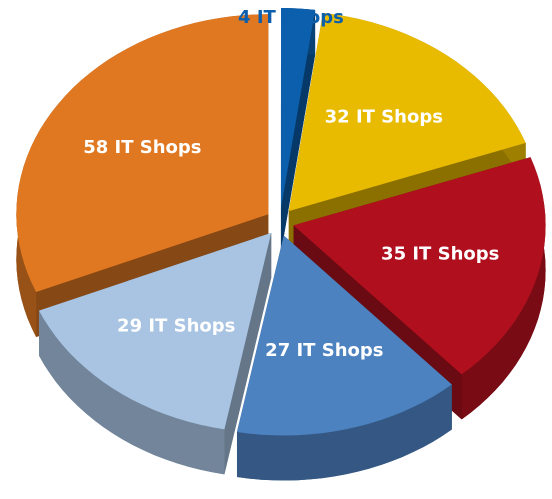  Describe the element at coordinates (324, 350) in the screenshot. I see `data-label: 27 IT Shops` at that location.